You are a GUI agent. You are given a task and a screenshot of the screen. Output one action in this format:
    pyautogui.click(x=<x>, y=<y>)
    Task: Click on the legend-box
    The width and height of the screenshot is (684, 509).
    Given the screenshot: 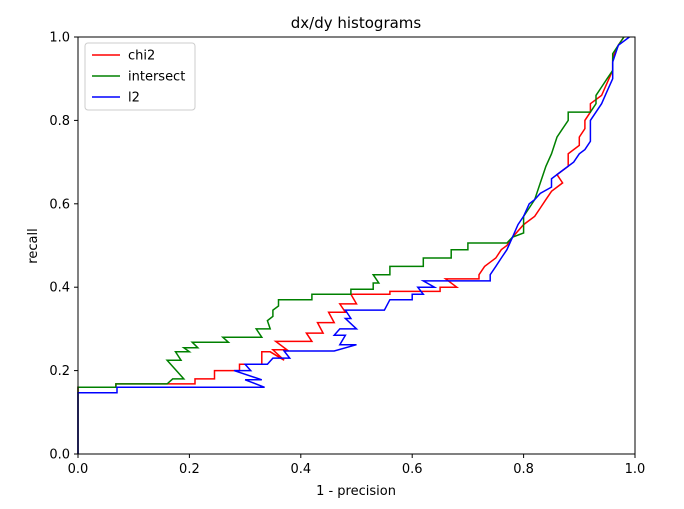 What is the action you would take?
    pyautogui.click(x=140, y=76)
    